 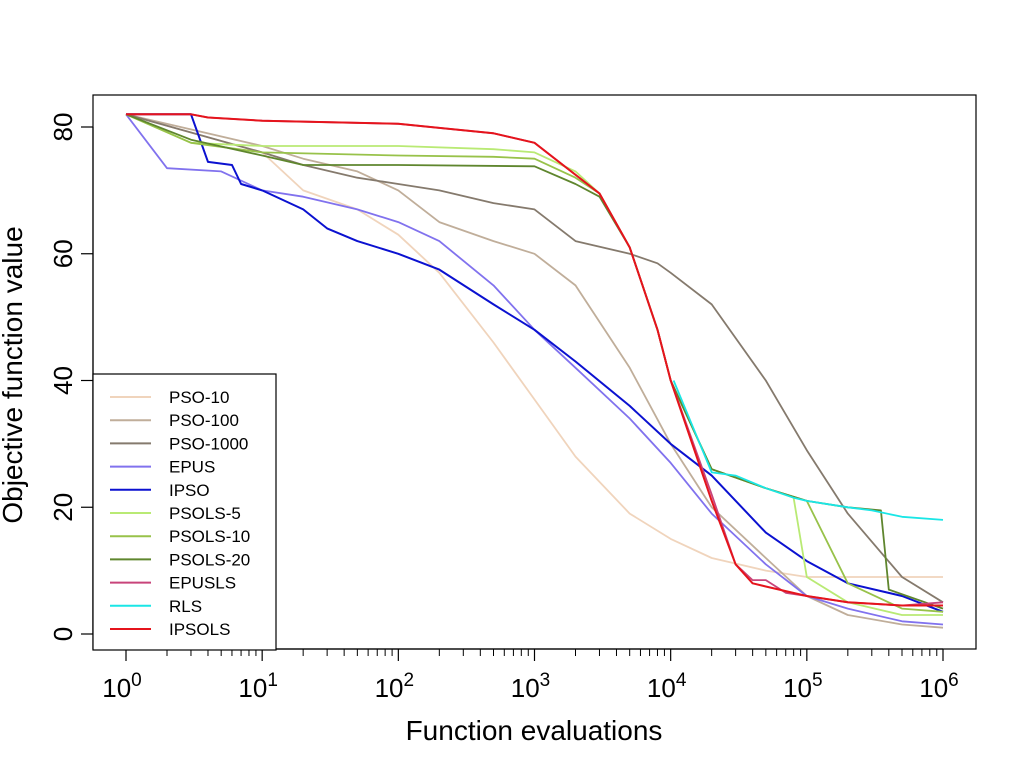 What do you see at coordinates (395, 686) in the screenshot?
I see `x-tick-label: 10²` at bounding box center [395, 686].